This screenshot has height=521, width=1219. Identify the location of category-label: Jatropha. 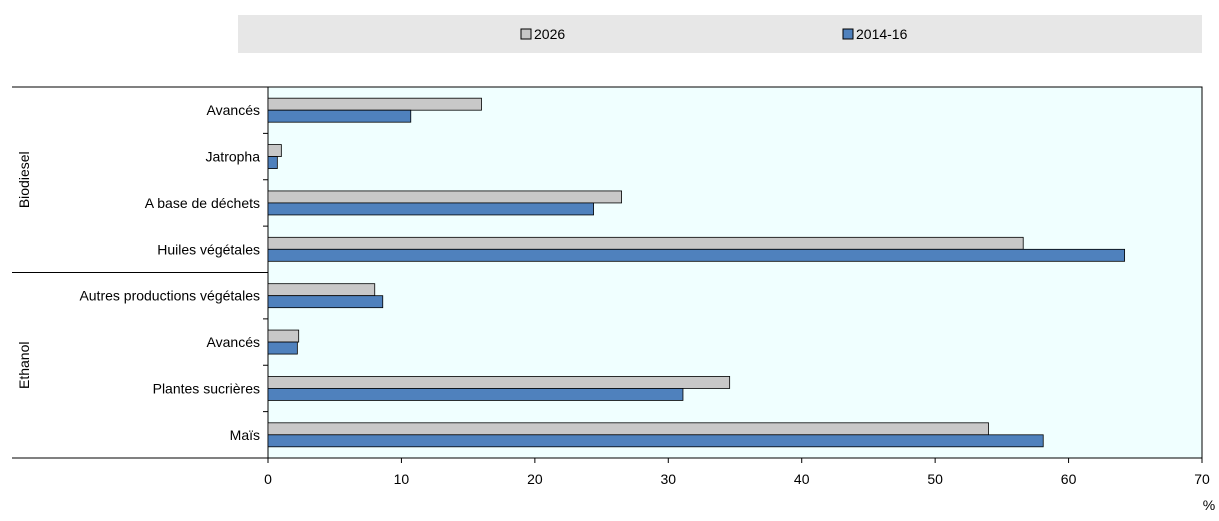
(233, 157).